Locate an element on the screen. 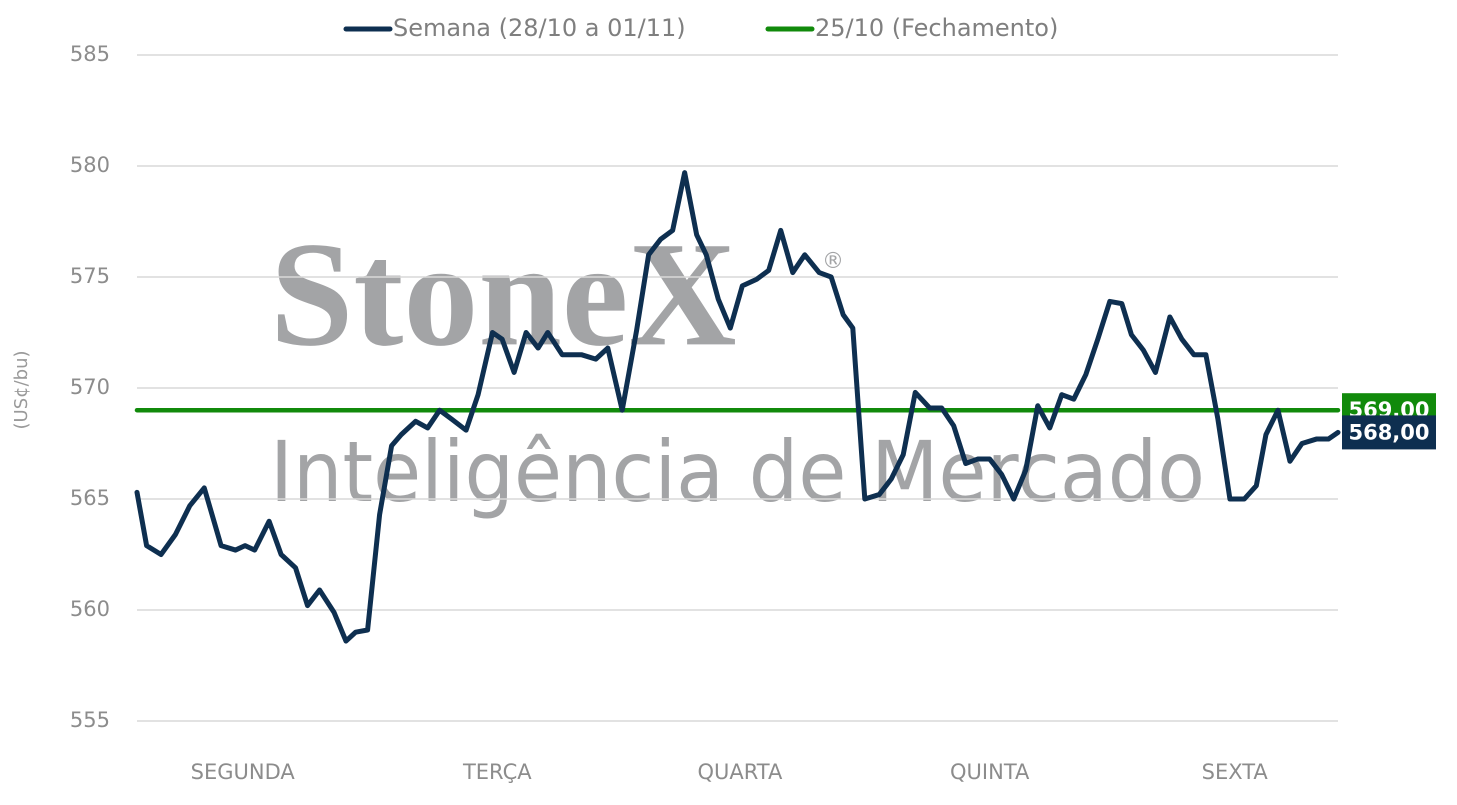 The height and width of the screenshot is (805, 1457). x-tick-label: SEXTA is located at coordinates (1235, 772).